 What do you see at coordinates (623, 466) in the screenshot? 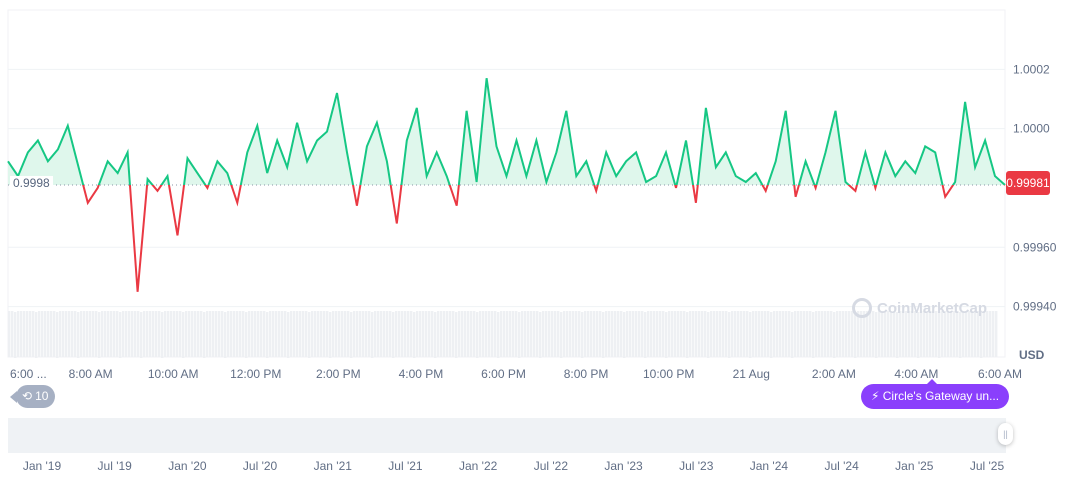
I see `navigator-tick-label: Jan '23` at bounding box center [623, 466].